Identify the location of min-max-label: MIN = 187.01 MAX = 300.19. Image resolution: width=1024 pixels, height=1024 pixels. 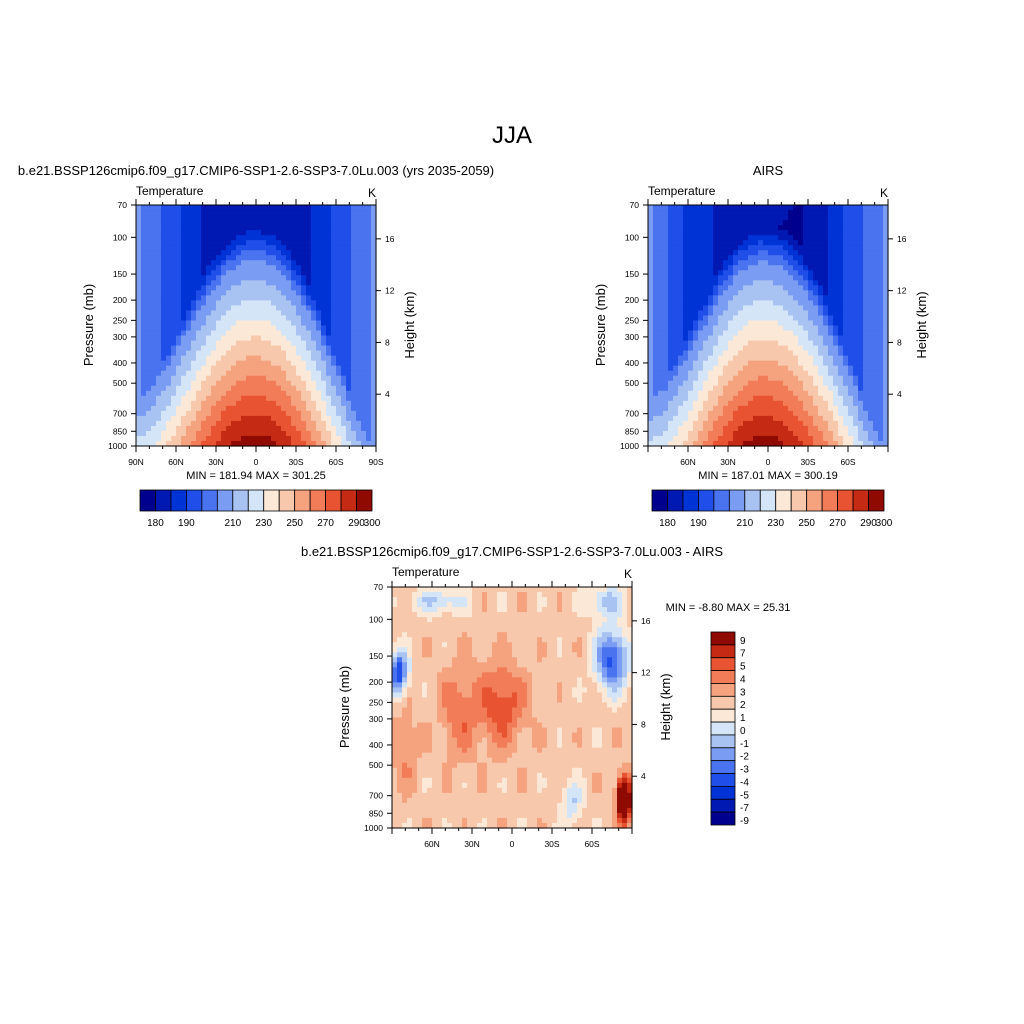
(767, 476).